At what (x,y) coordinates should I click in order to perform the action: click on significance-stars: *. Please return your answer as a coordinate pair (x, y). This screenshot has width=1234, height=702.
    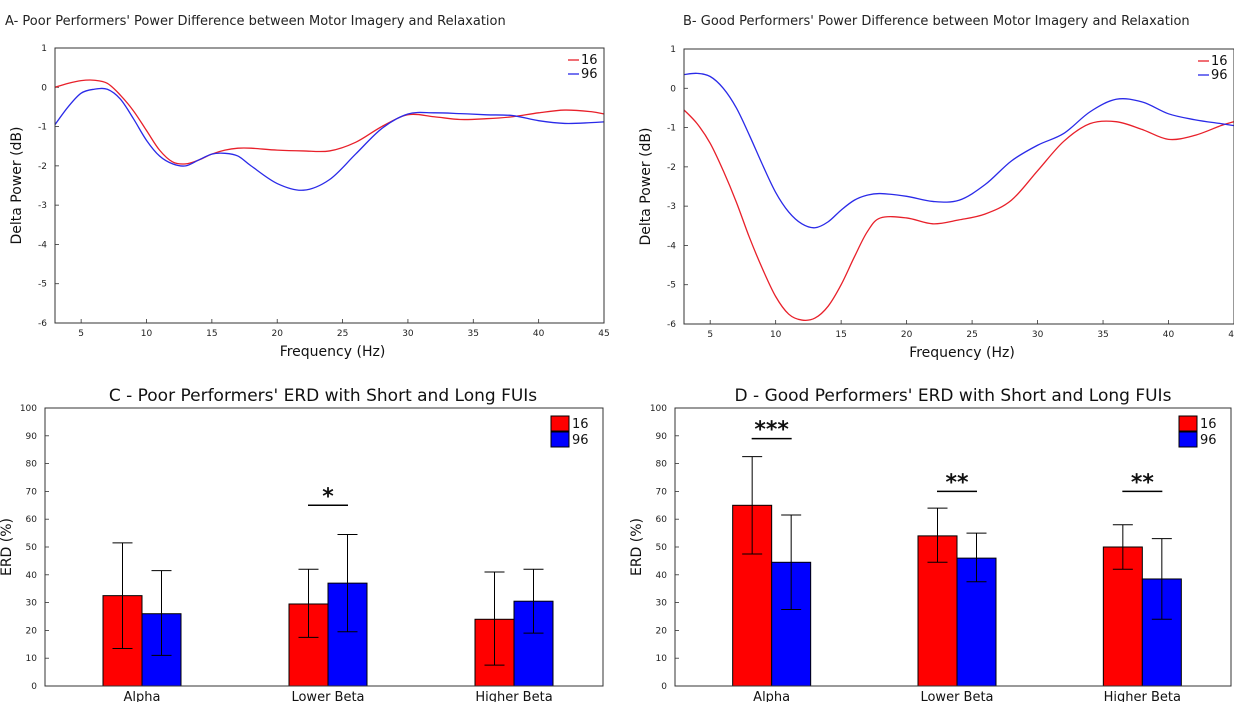
    Looking at the image, I should click on (328, 496).